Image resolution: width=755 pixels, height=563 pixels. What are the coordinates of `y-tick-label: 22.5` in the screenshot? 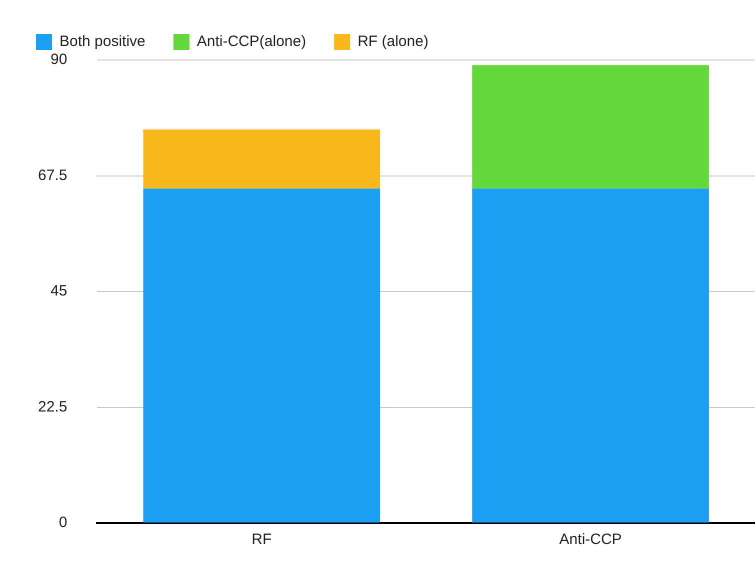 It's located at (53, 407).